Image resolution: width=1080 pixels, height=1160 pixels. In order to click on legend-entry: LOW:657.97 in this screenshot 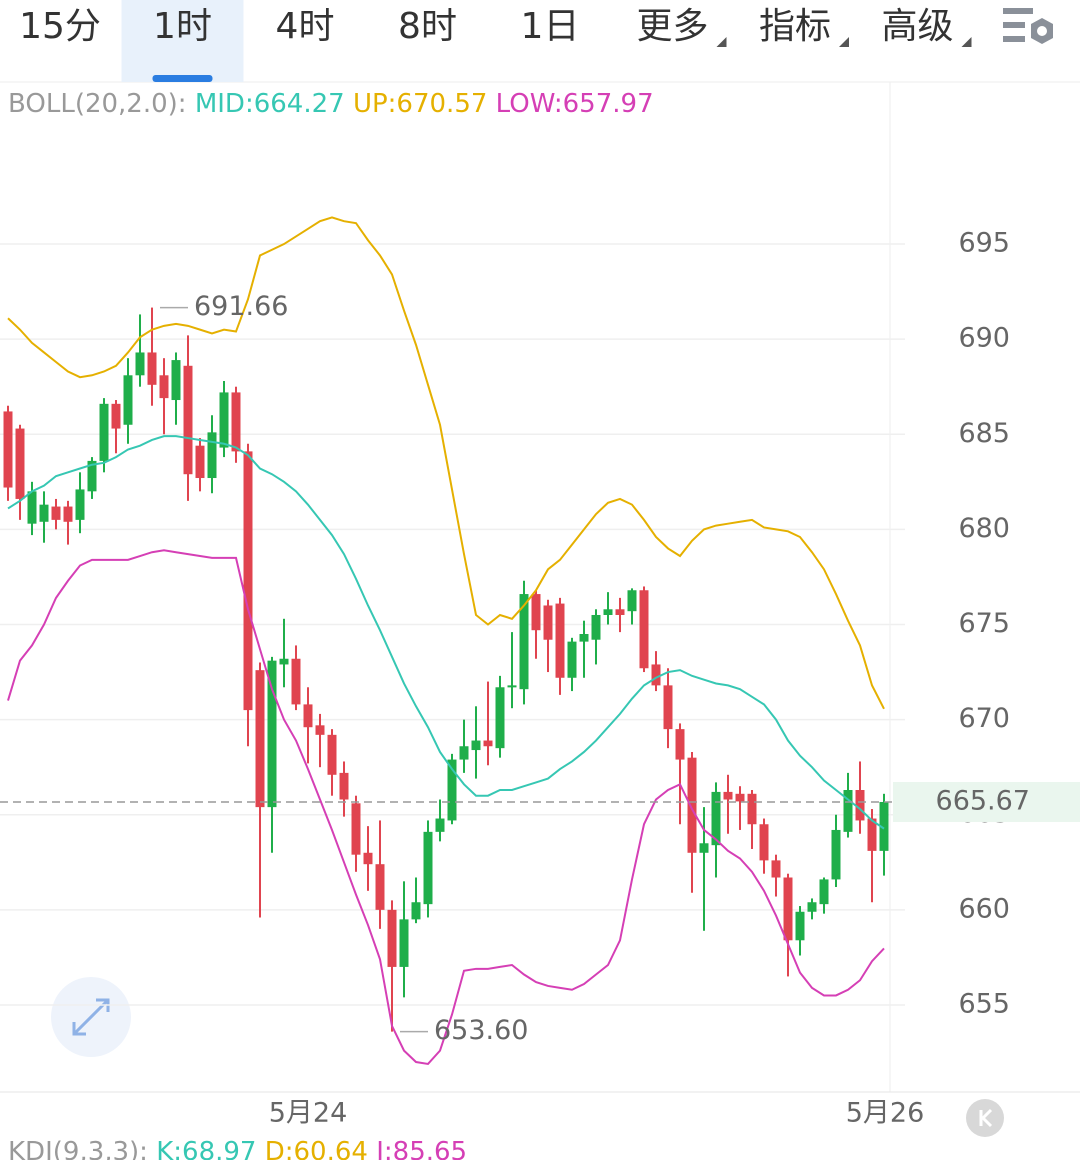, I will do `click(575, 104)`.